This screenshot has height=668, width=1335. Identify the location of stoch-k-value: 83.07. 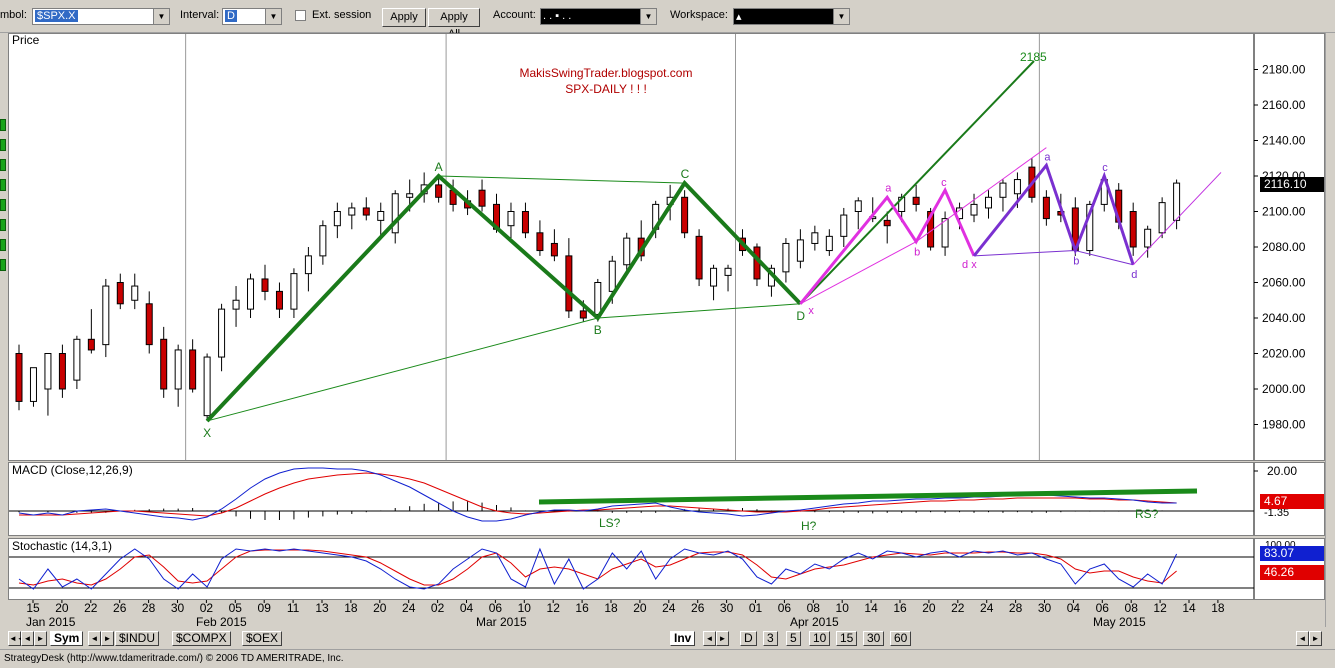
(1292, 553).